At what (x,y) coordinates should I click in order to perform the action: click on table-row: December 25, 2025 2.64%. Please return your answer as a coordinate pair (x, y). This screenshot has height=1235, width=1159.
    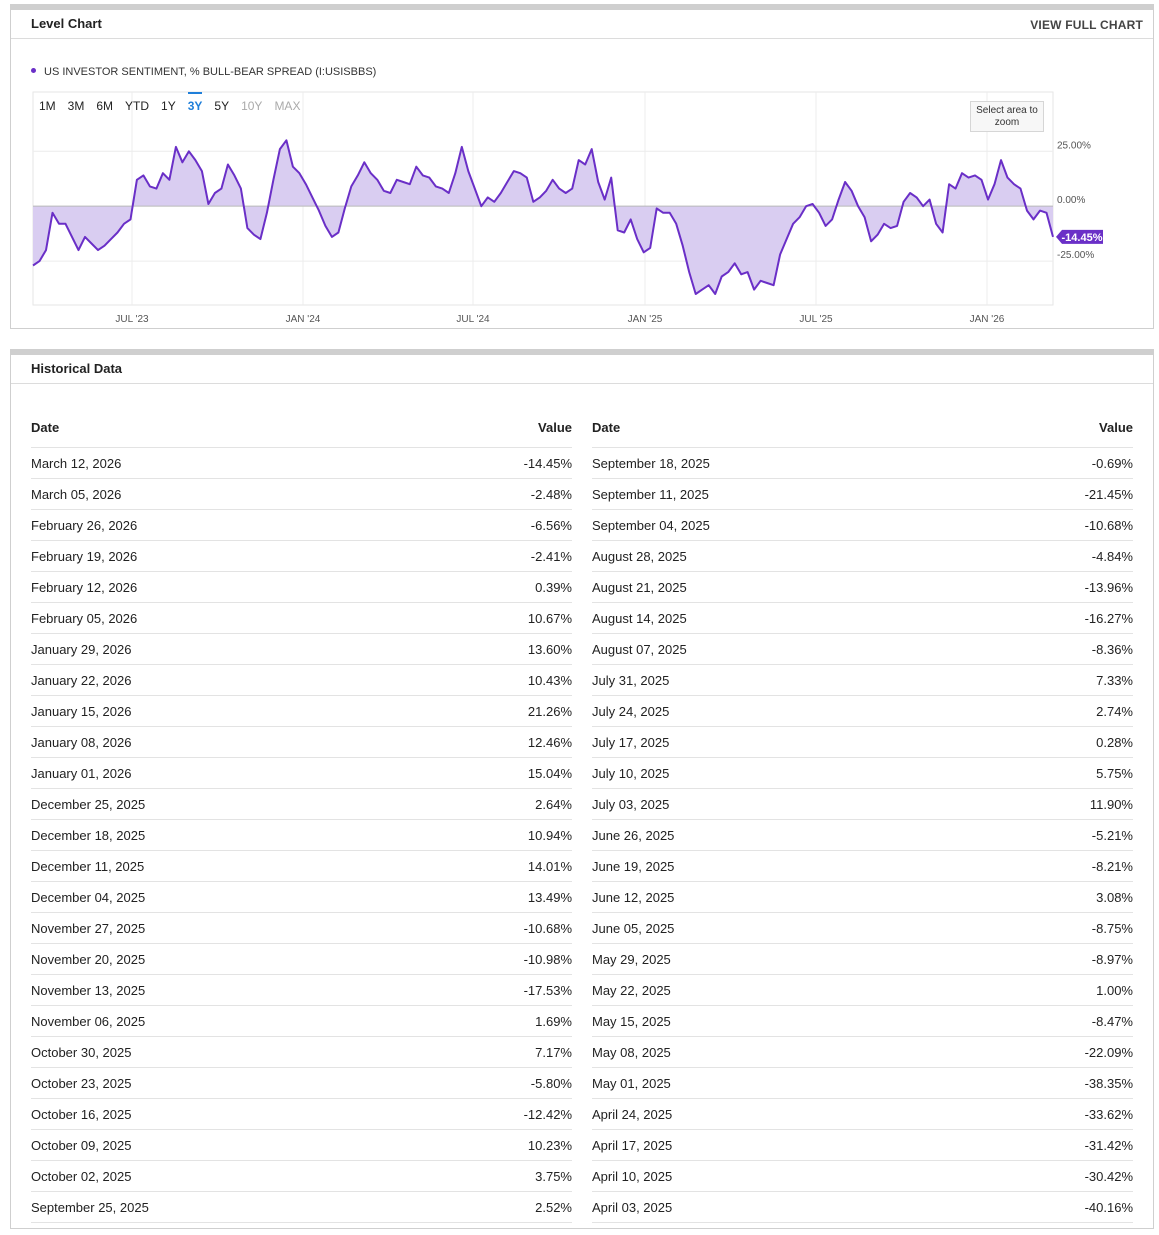
    Looking at the image, I should click on (301, 804).